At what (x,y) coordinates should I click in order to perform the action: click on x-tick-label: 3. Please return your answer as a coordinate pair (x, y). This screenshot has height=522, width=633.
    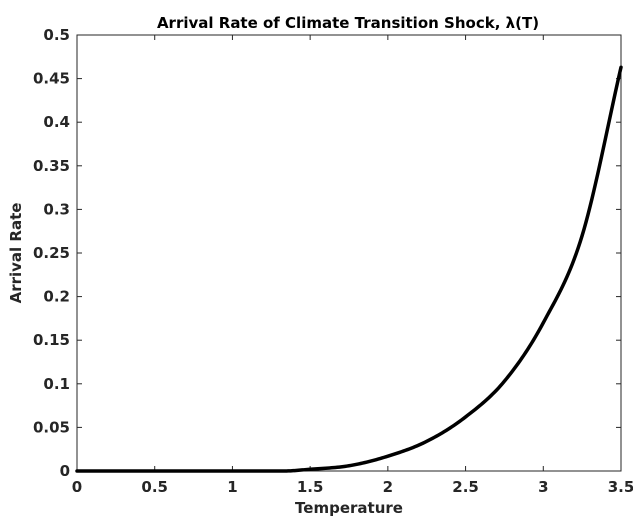
    Looking at the image, I should click on (543, 487).